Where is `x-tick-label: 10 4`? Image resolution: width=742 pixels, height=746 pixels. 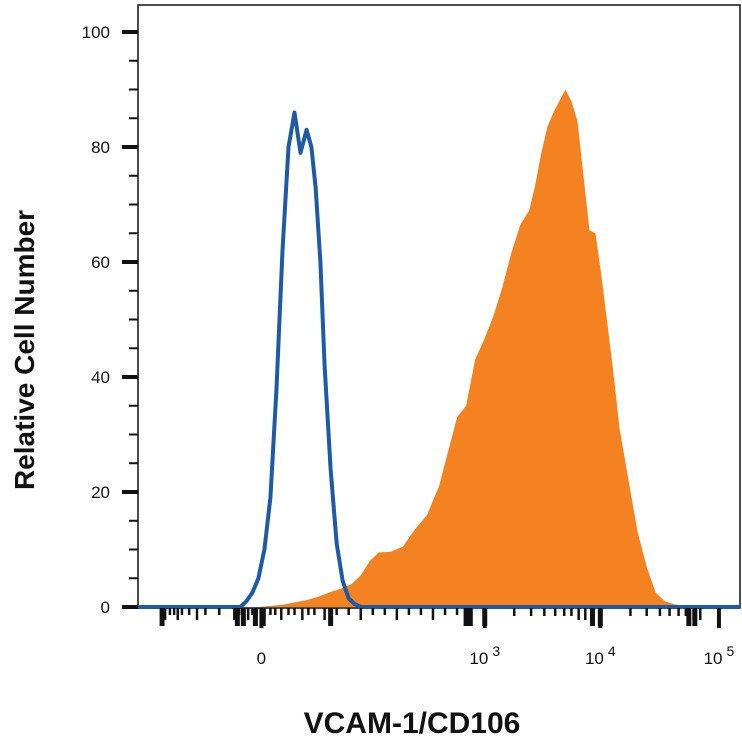
x-tick-label: 10 4 is located at coordinates (600, 655).